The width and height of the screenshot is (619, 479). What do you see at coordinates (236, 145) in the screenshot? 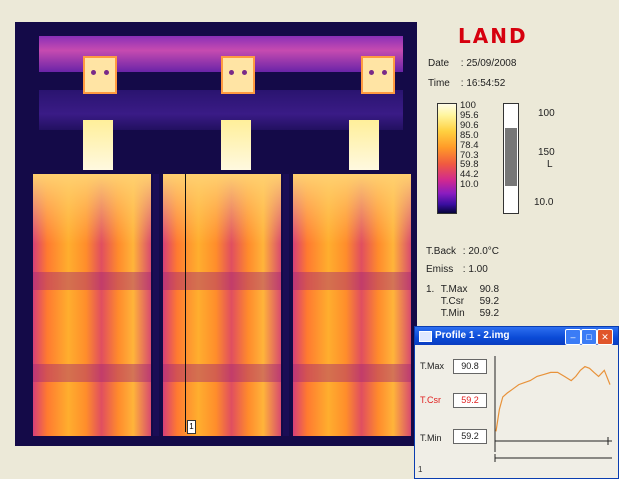
I see `lead-center` at bounding box center [236, 145].